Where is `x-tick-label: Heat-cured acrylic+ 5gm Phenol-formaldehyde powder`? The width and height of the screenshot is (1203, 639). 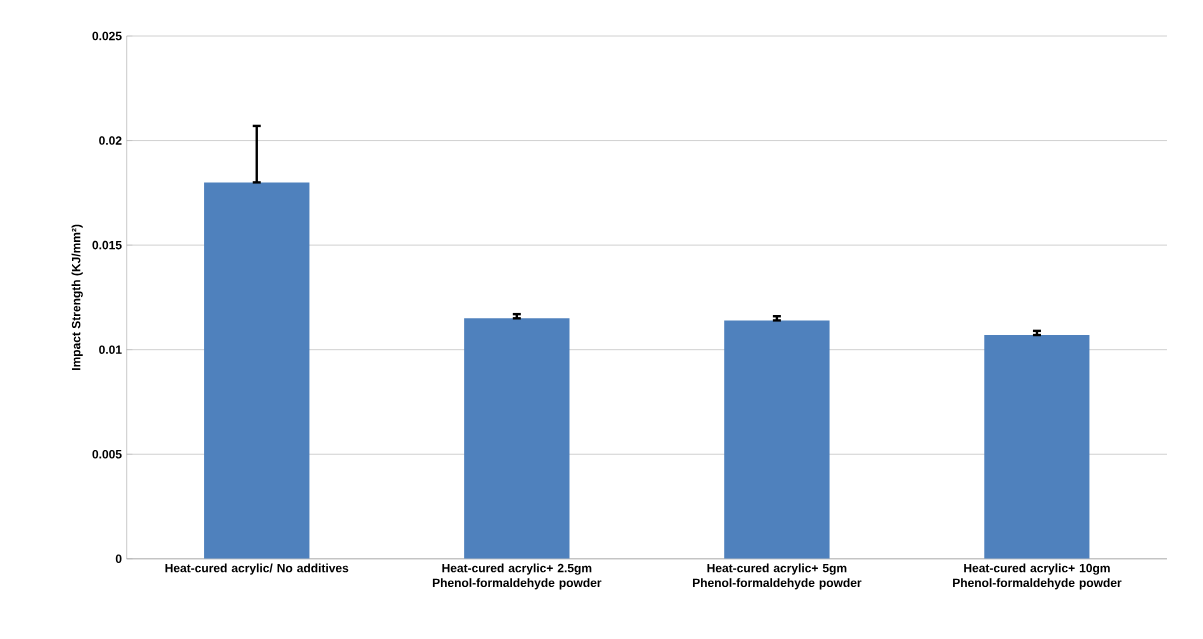
x-tick-label: Heat-cured acrylic+ 5gm Phenol-formaldehyde powder is located at coordinates (777, 576).